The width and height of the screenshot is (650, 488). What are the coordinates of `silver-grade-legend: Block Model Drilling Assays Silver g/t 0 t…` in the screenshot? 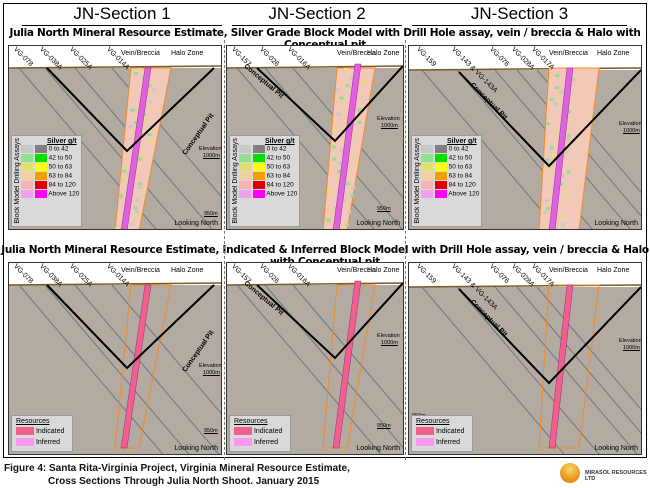 It's located at (446, 181).